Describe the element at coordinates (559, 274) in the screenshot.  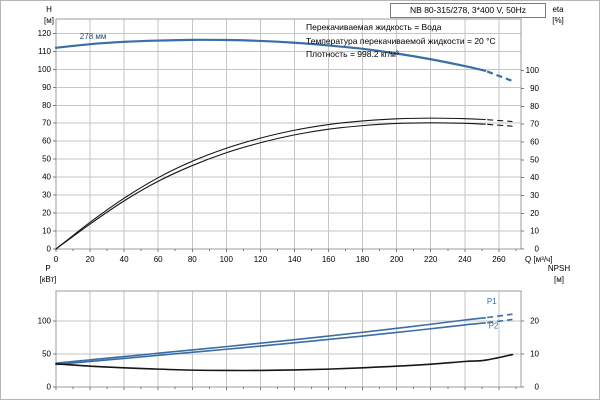
I see `npsh-axis-caption: NPSH [м]` at that location.